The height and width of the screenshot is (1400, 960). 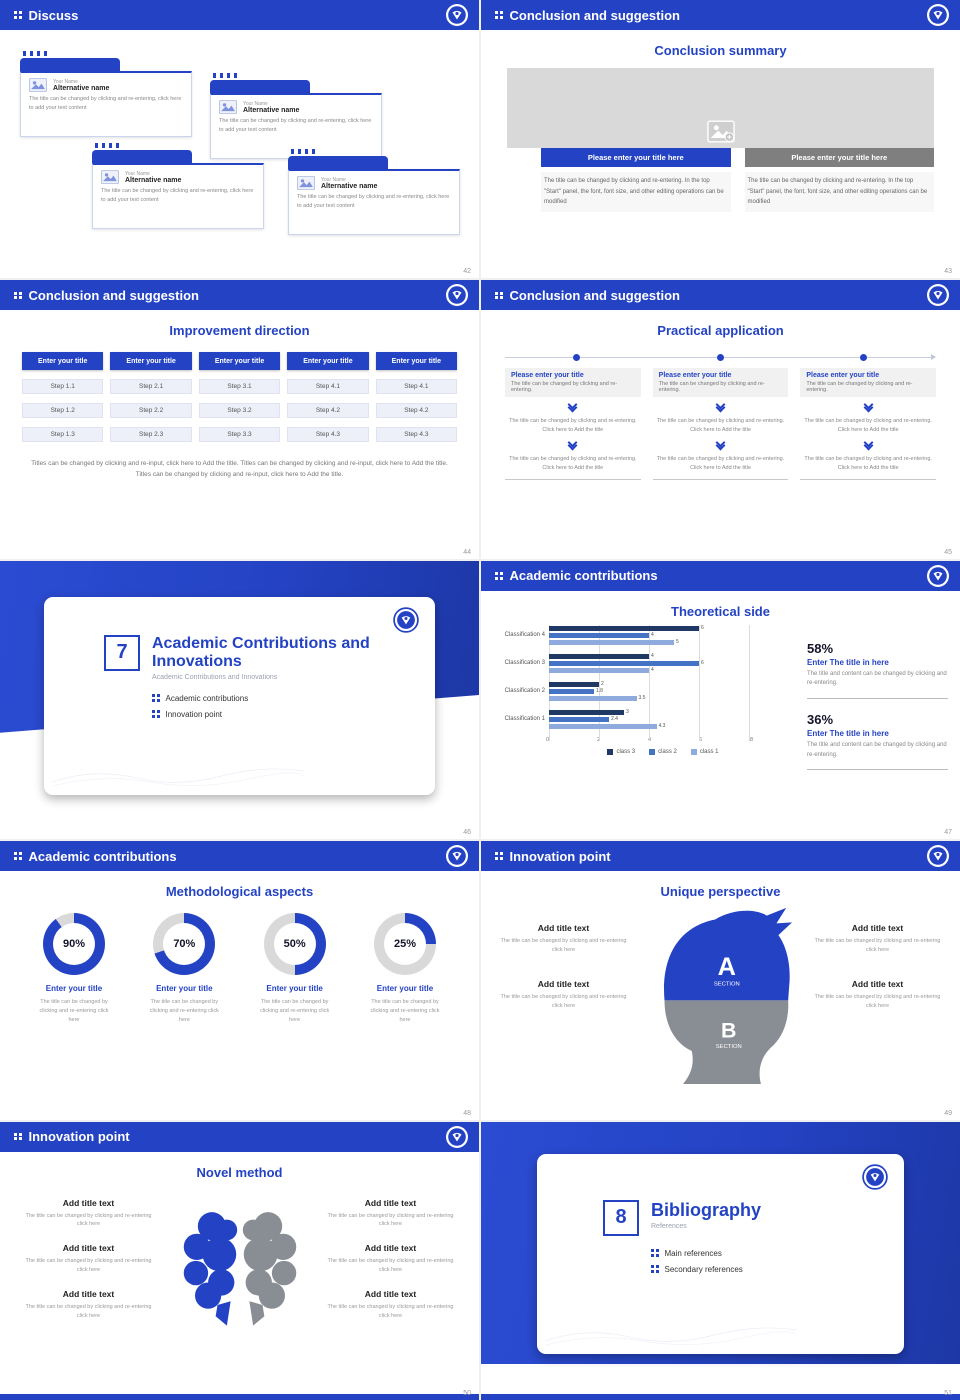 I want to click on step-cell: Step 1.1, so click(x=63, y=387).